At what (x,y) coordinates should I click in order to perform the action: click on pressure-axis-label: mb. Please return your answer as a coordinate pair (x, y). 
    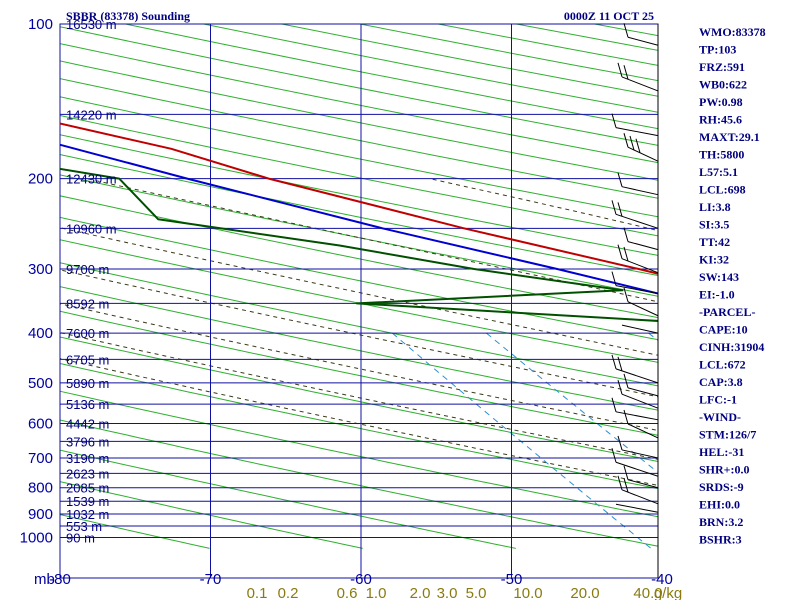
    Looking at the image, I should click on (44, 579).